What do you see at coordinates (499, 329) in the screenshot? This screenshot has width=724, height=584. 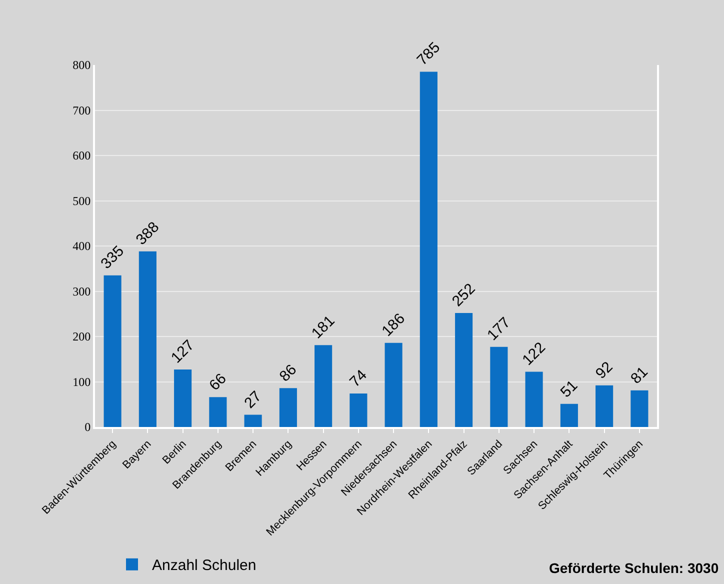 I see `data-label: 177` at bounding box center [499, 329].